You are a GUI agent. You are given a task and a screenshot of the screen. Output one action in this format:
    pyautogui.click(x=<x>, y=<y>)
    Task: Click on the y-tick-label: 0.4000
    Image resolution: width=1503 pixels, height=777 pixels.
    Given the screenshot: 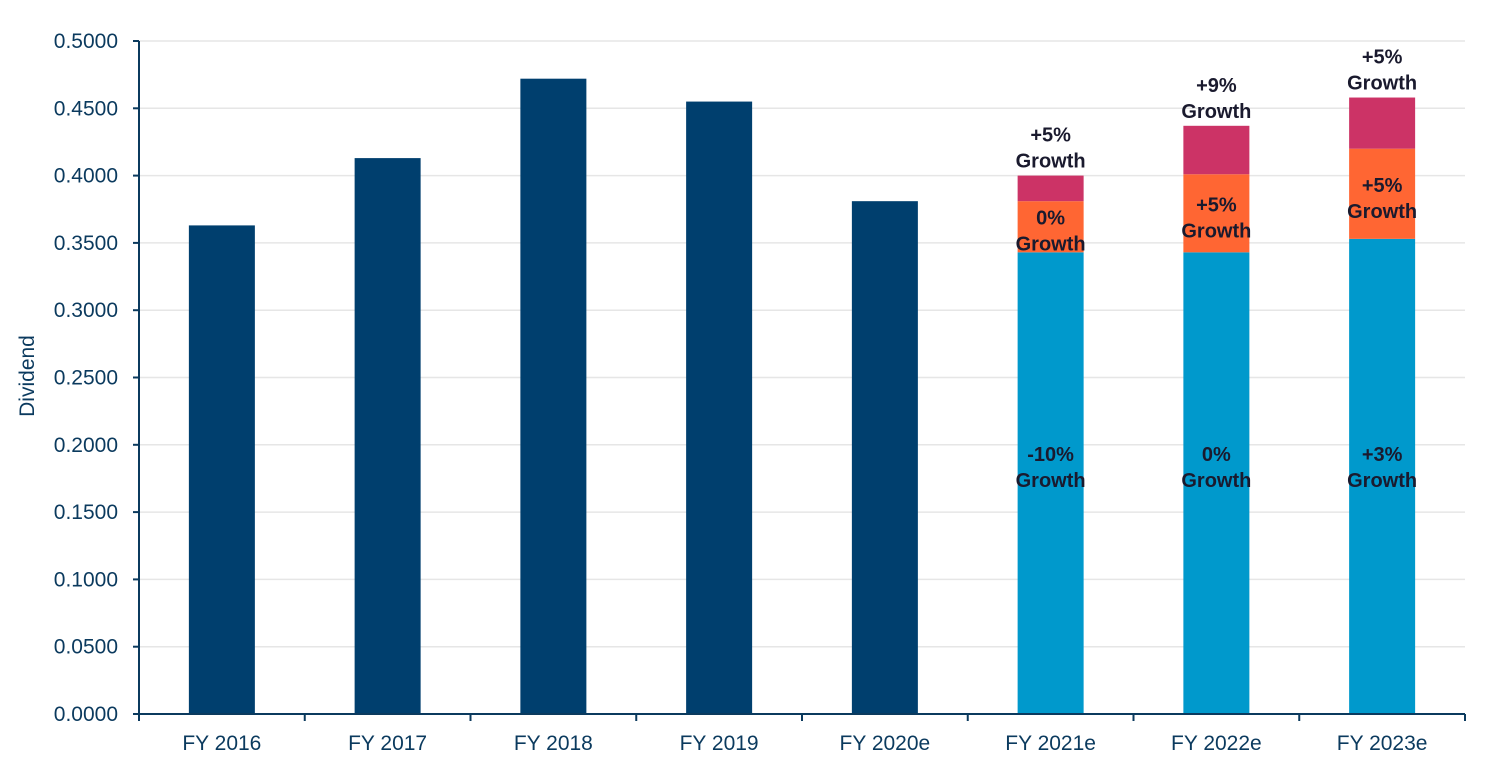 What is the action you would take?
    pyautogui.click(x=86, y=176)
    